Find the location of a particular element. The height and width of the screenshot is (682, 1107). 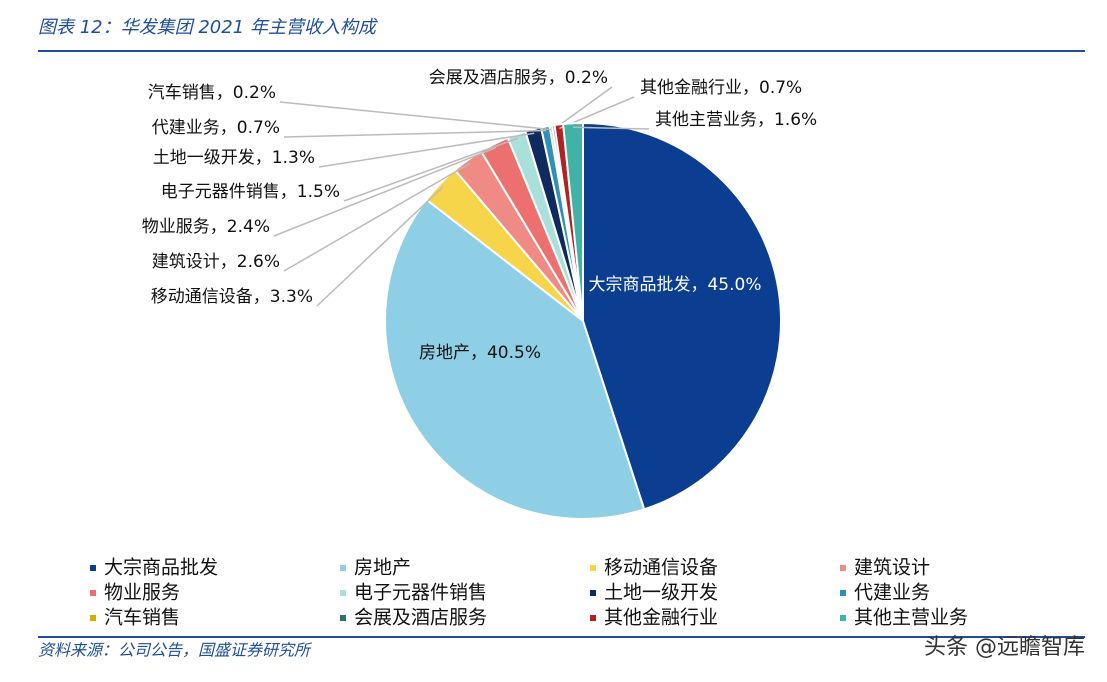

legend-label: 会展及酒店服务 is located at coordinates (420, 618).